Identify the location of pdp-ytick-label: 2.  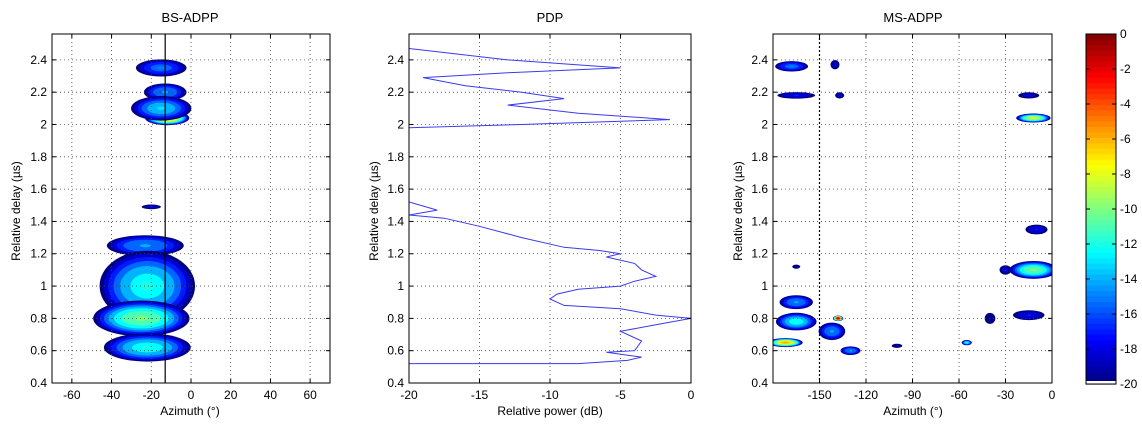
(400, 124).